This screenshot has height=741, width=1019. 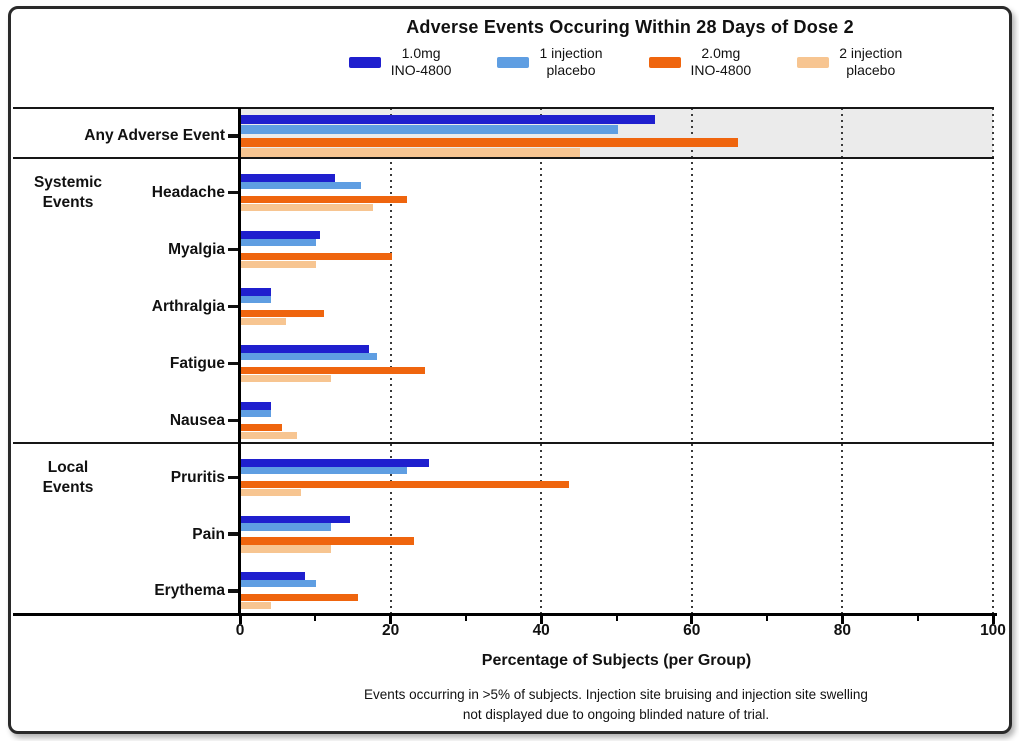 What do you see at coordinates (993, 630) in the screenshot?
I see `x-tick-label: 100` at bounding box center [993, 630].